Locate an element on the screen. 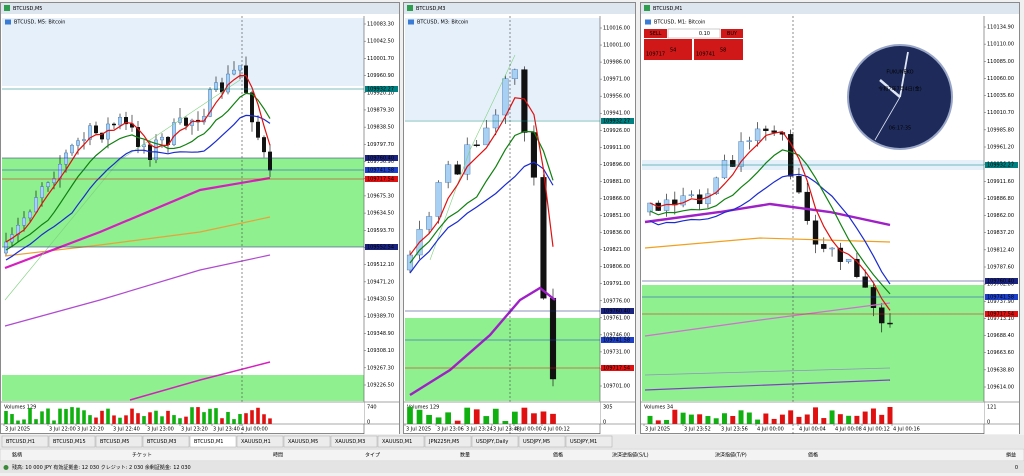  tab-label: BTCUSD,M5 is located at coordinates (114, 442).